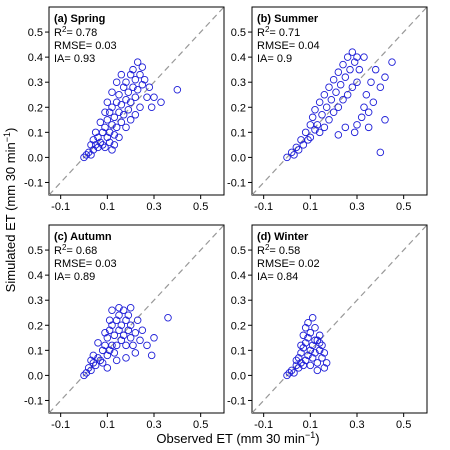 This screenshot has height=450, width=450. Describe the element at coordinates (263, 207) in the screenshot. I see `x-tick-label: -0.1` at that location.